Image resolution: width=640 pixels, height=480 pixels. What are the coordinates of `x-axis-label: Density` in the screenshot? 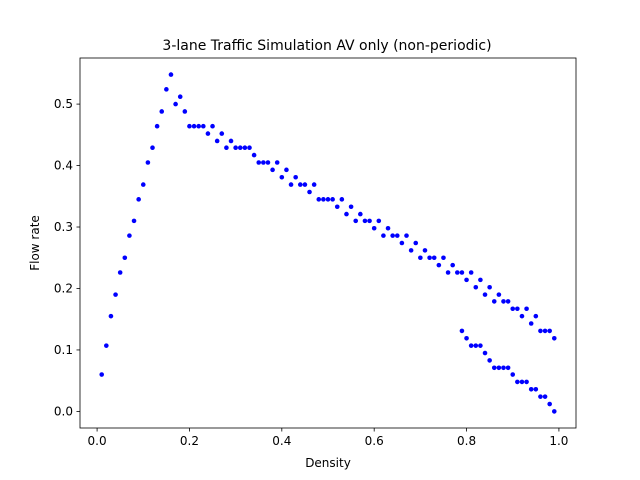 It's located at (328, 463).